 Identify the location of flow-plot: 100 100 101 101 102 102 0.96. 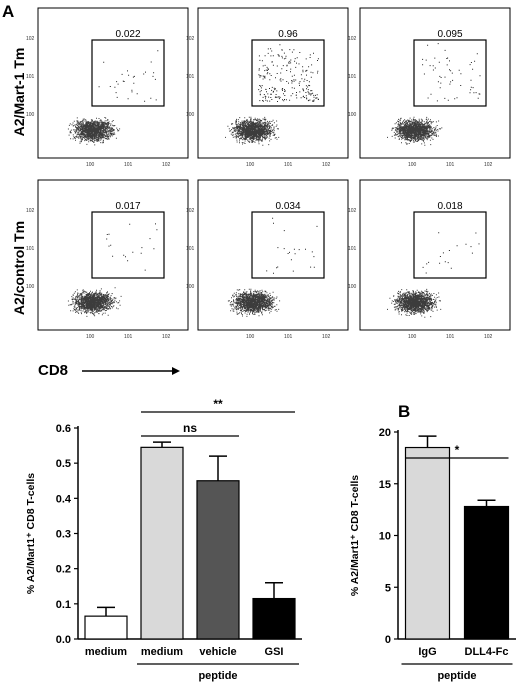
(267, 87).